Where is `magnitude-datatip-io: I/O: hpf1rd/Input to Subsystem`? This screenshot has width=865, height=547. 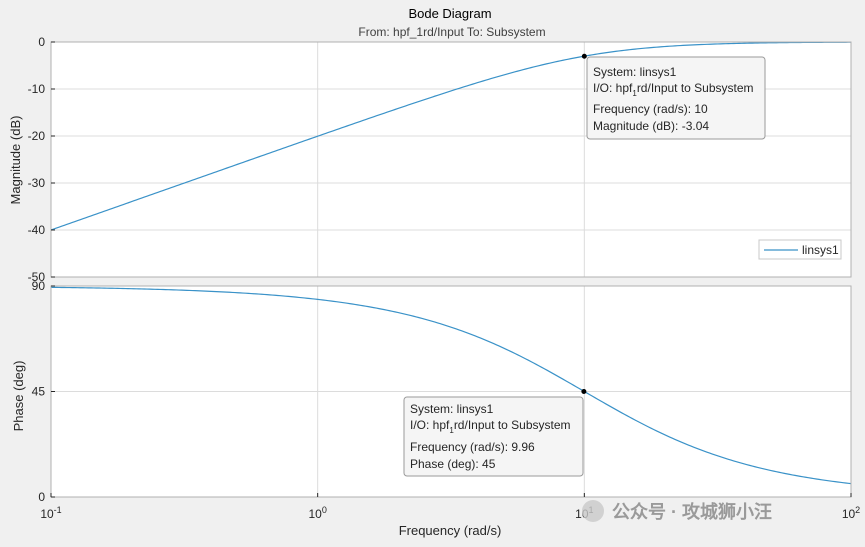 magnitude-datatip-io: I/O: hpf1rd/Input to Subsystem is located at coordinates (673, 89).